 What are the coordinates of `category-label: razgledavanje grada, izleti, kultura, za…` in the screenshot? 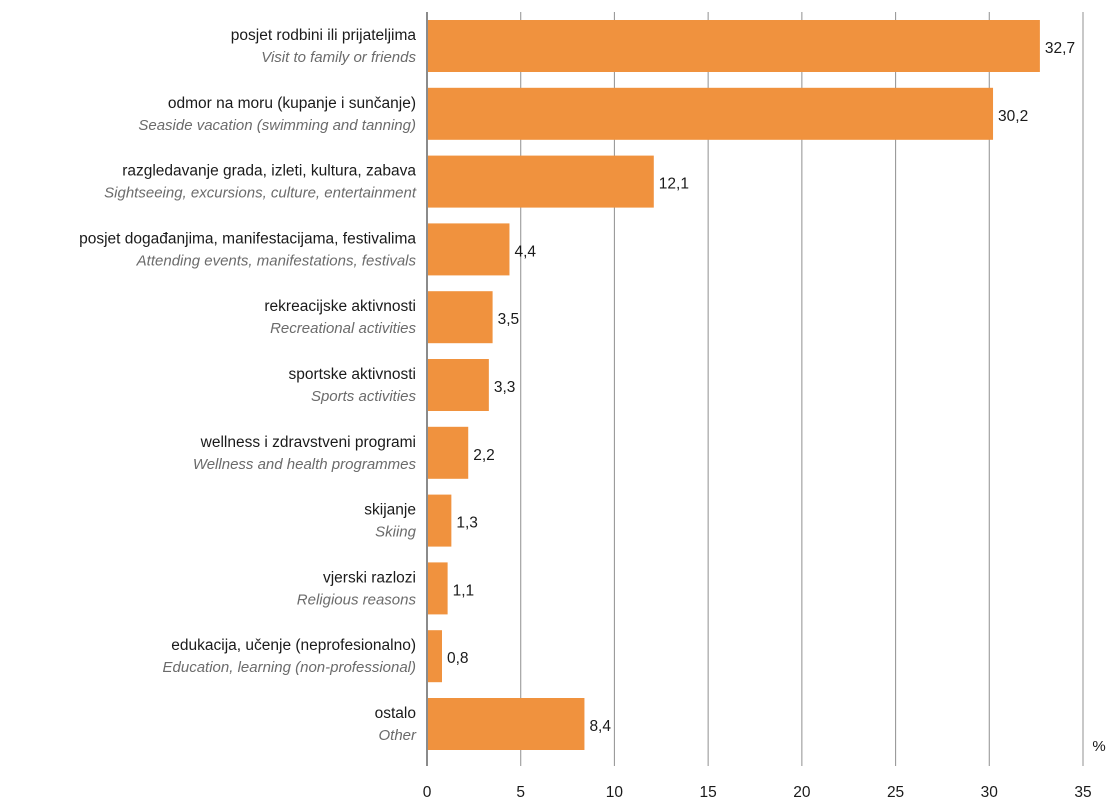 It's located at (269, 171).